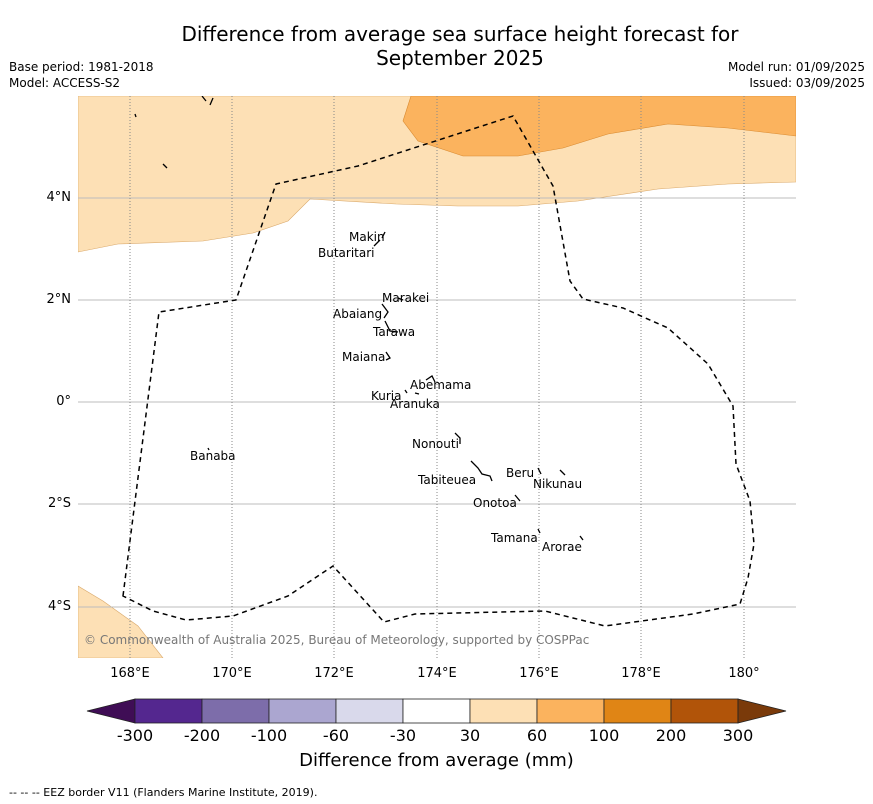  I want to click on lon-label-180: 180°, so click(744, 673).